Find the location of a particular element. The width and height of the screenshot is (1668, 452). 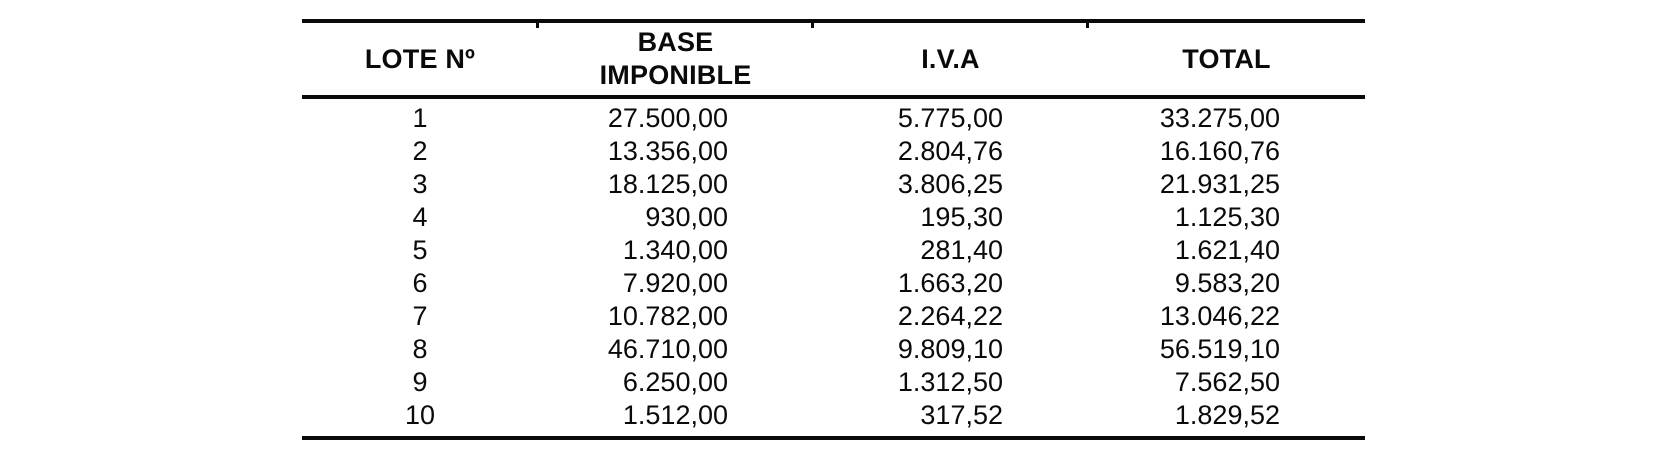

cell-base-imponible: 1.340,00 is located at coordinates (675, 250).